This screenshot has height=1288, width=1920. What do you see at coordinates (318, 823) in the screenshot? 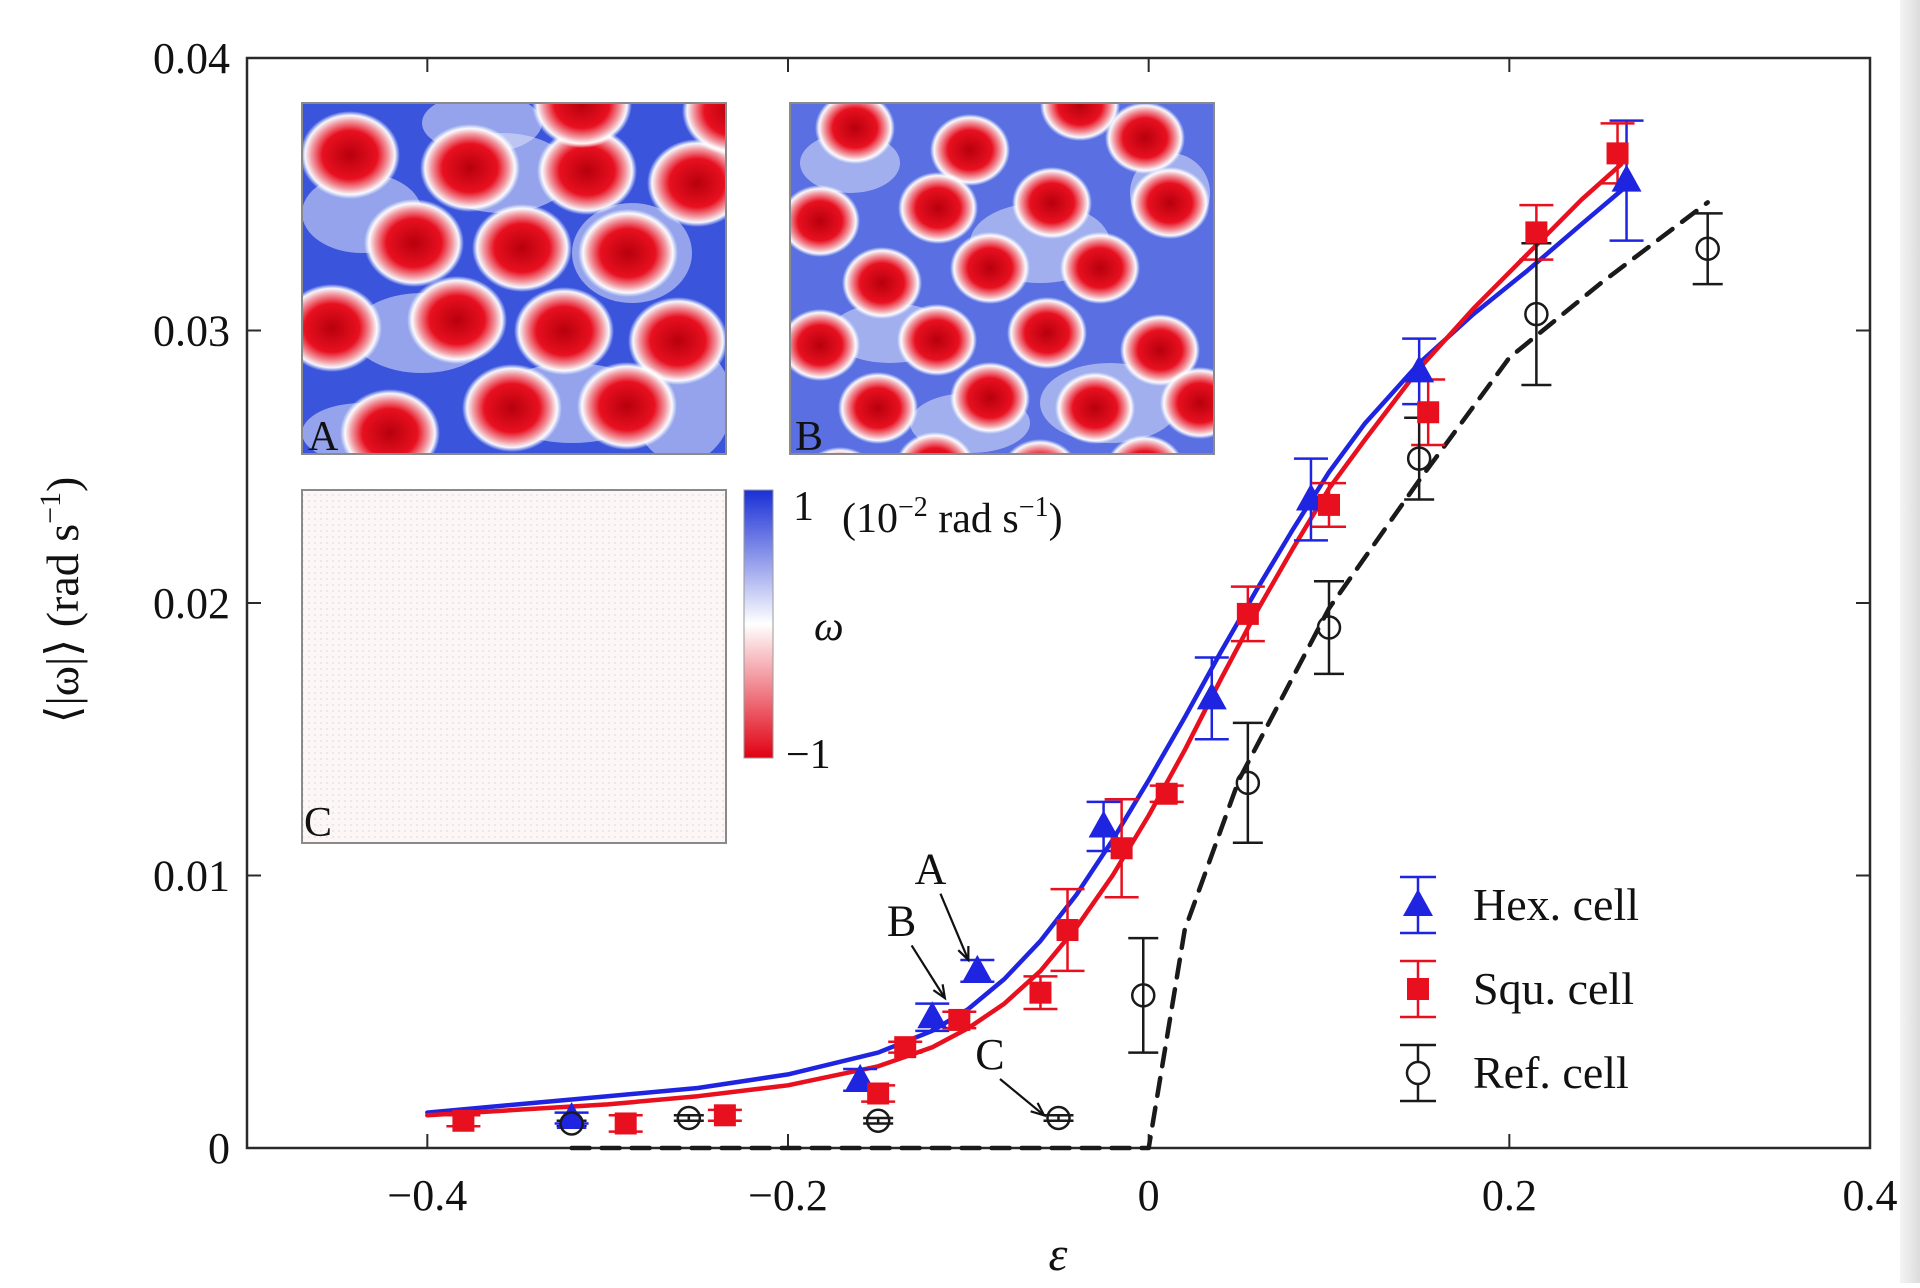
I see `inset-c-label: C` at bounding box center [318, 823].